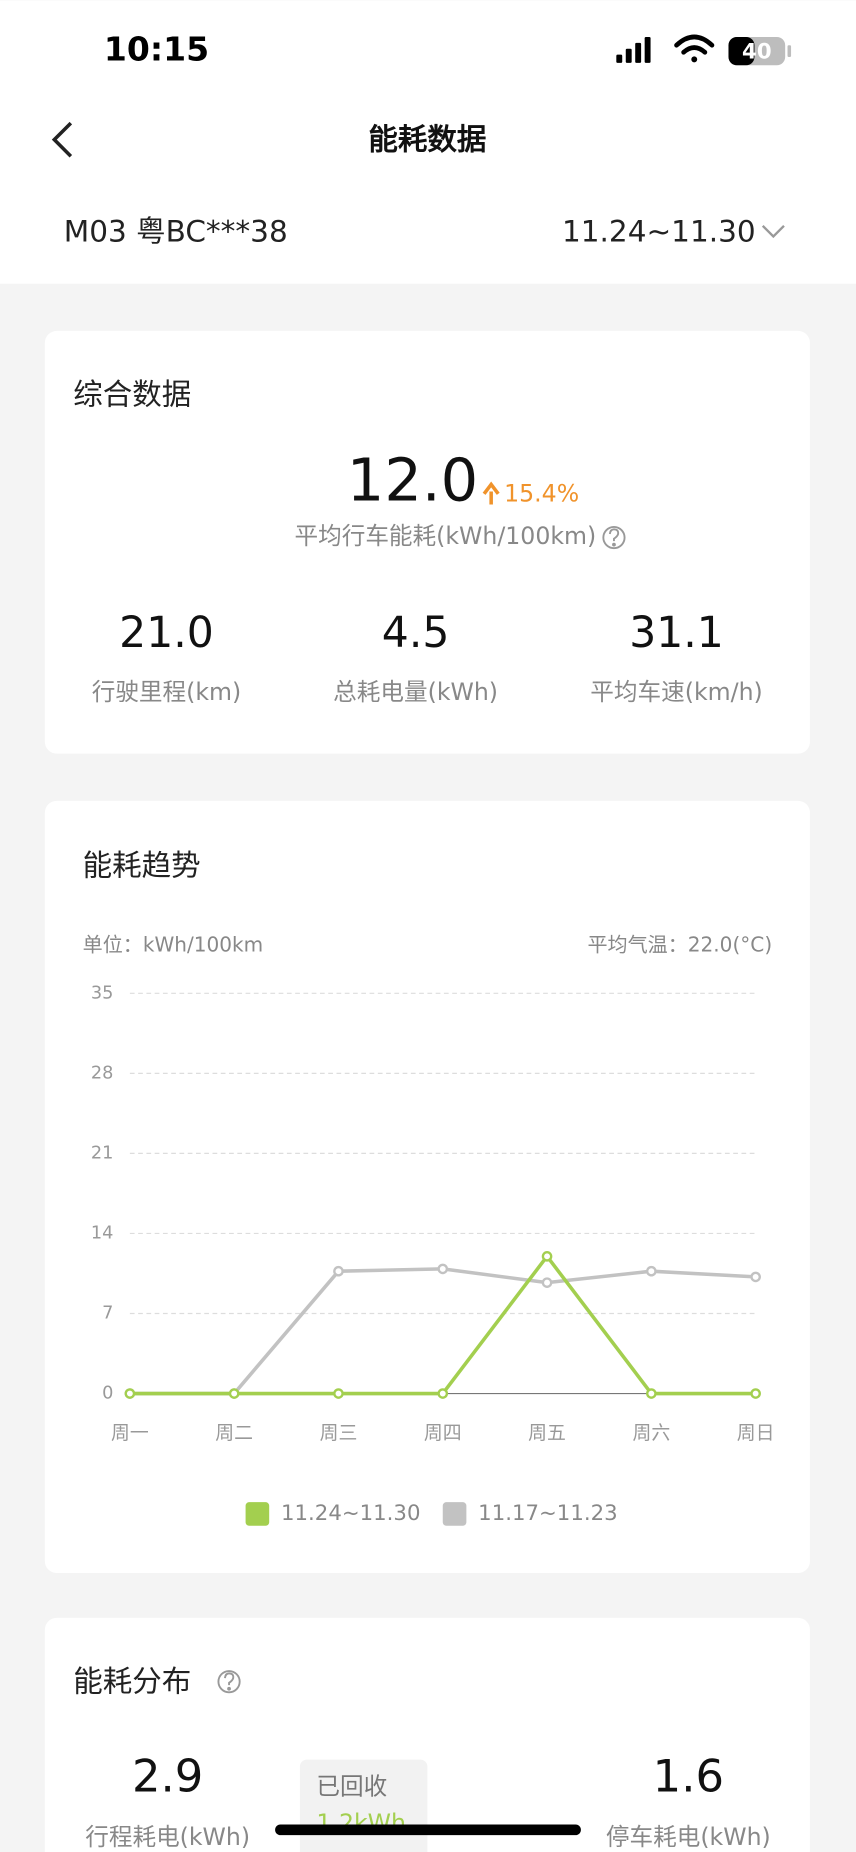 The image size is (856, 1852). I want to click on date-range: 11.24~11.30, so click(659, 231).